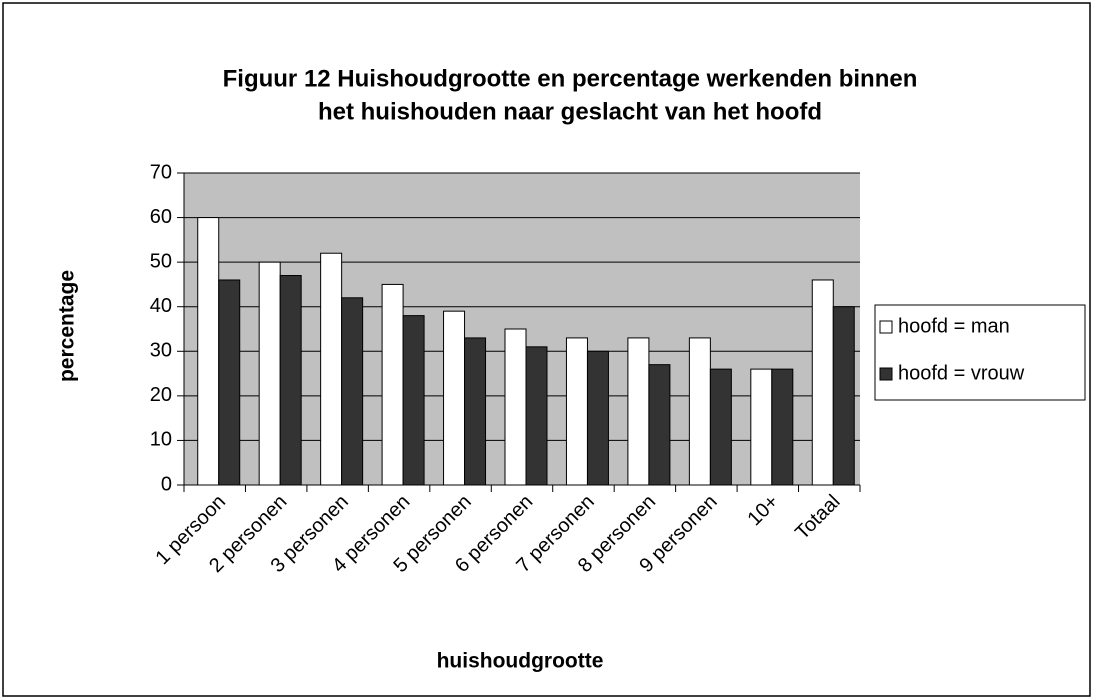 The height and width of the screenshot is (700, 1094). I want to click on legend-box, so click(980, 352).